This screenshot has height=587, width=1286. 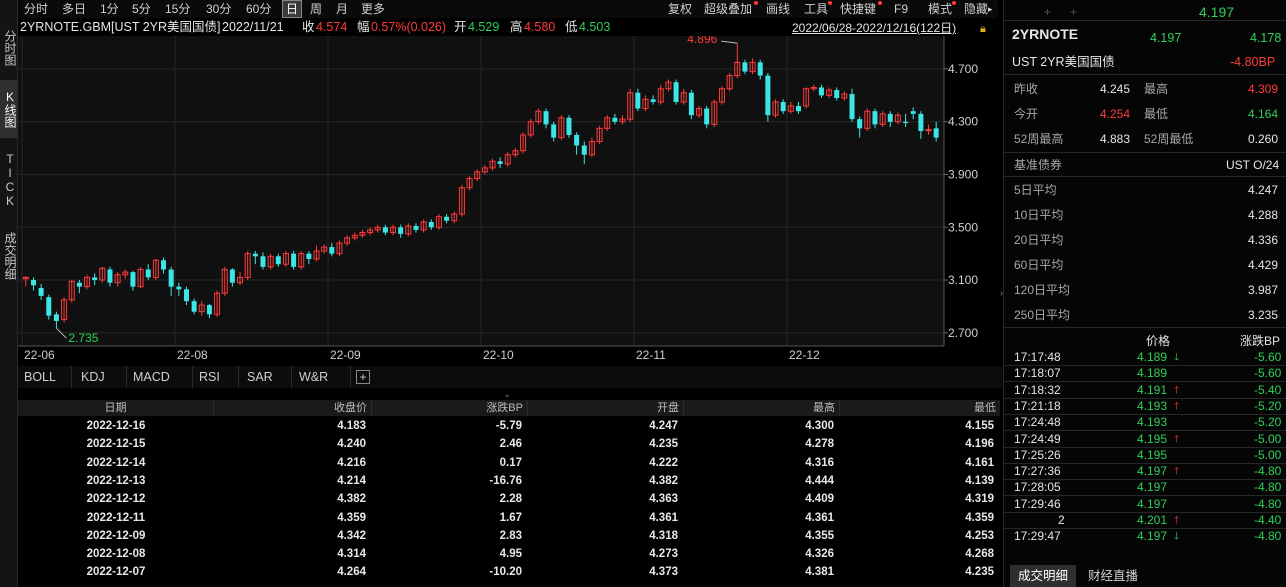 I want to click on table-row: 2022-12-09 4.342 2.83 4.318 4.355 4.253, so click(x=509, y=536).